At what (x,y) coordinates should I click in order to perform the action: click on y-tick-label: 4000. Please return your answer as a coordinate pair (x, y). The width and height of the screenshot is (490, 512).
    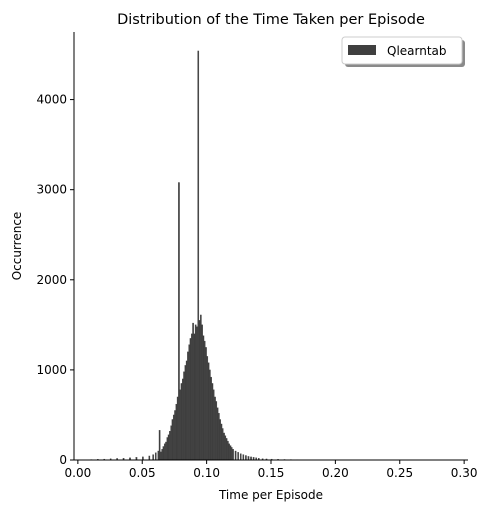
    Looking at the image, I should click on (51, 100).